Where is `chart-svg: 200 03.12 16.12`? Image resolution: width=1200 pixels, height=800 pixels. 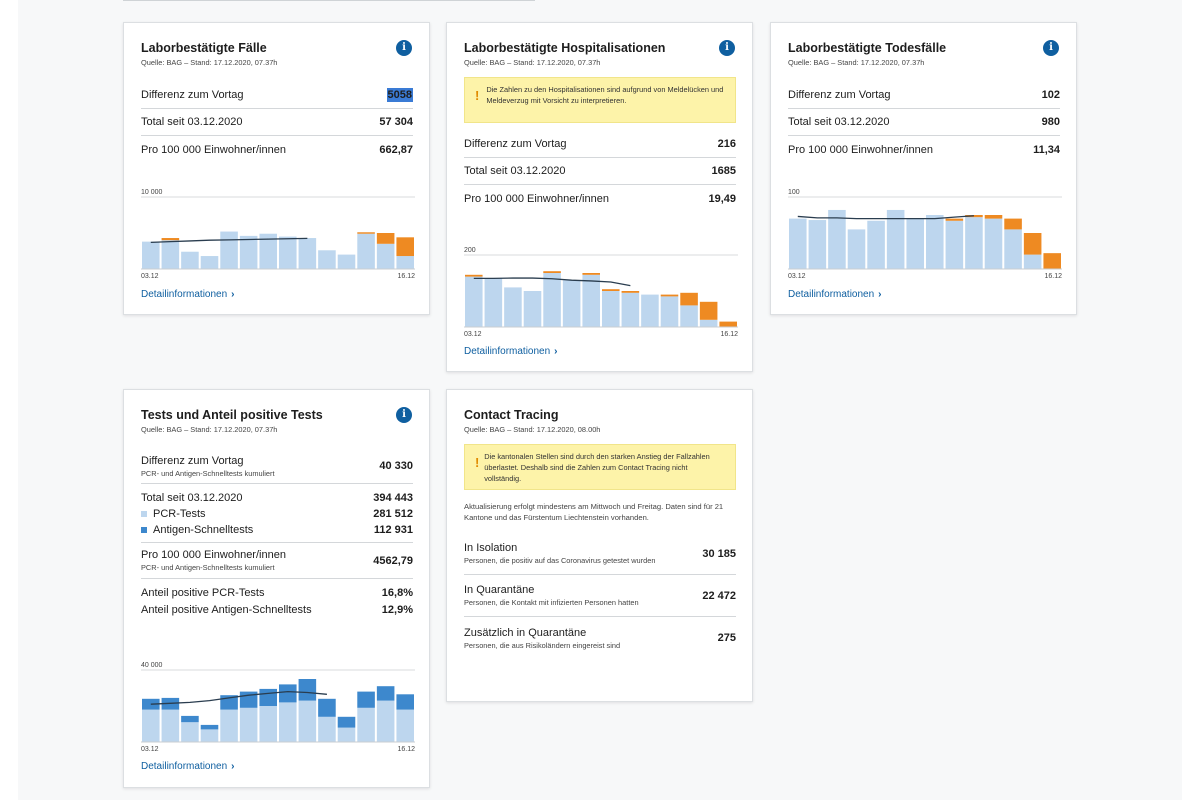 chart-svg: 200 03.12 16.12 is located at coordinates (601, 292).